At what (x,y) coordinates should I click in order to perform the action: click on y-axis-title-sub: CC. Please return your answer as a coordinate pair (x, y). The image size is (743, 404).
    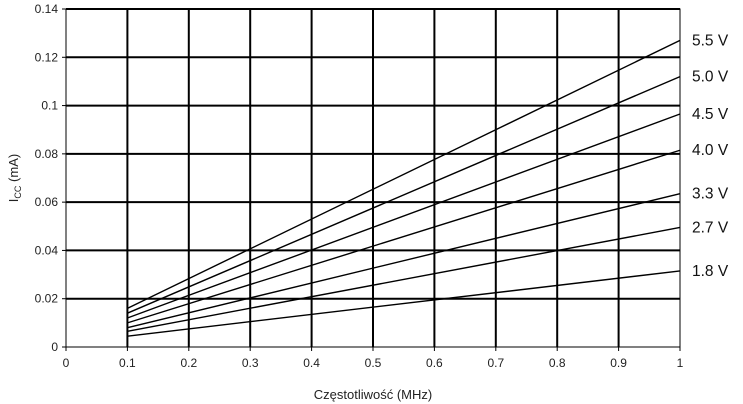
    Looking at the image, I should click on (18, 191).